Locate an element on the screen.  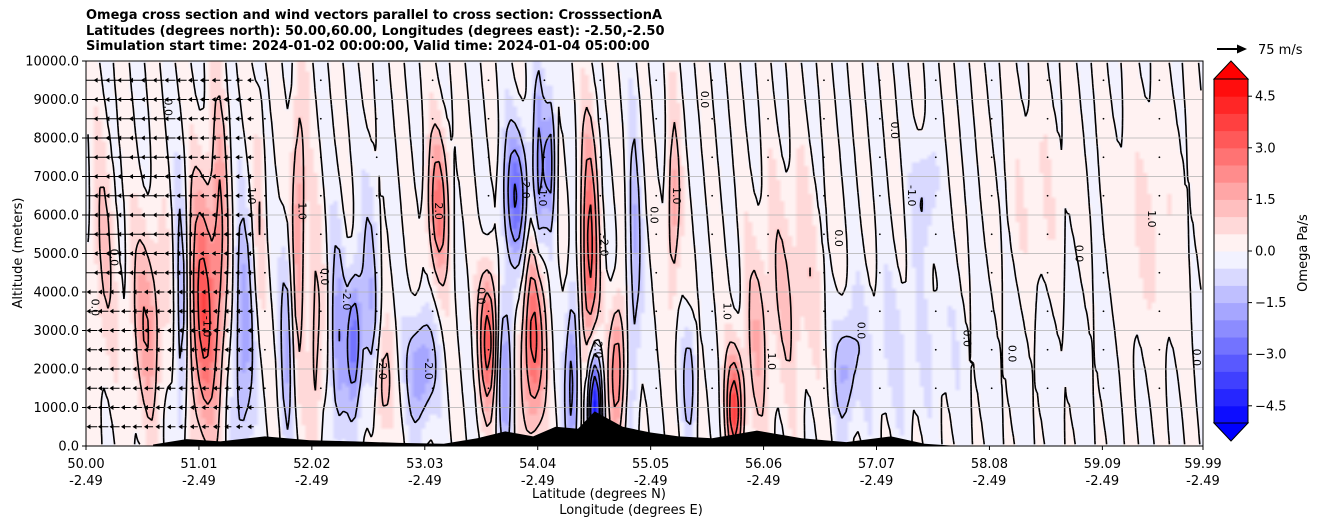
x-tick-label-latitude: 54.04 is located at coordinates (537, 464).